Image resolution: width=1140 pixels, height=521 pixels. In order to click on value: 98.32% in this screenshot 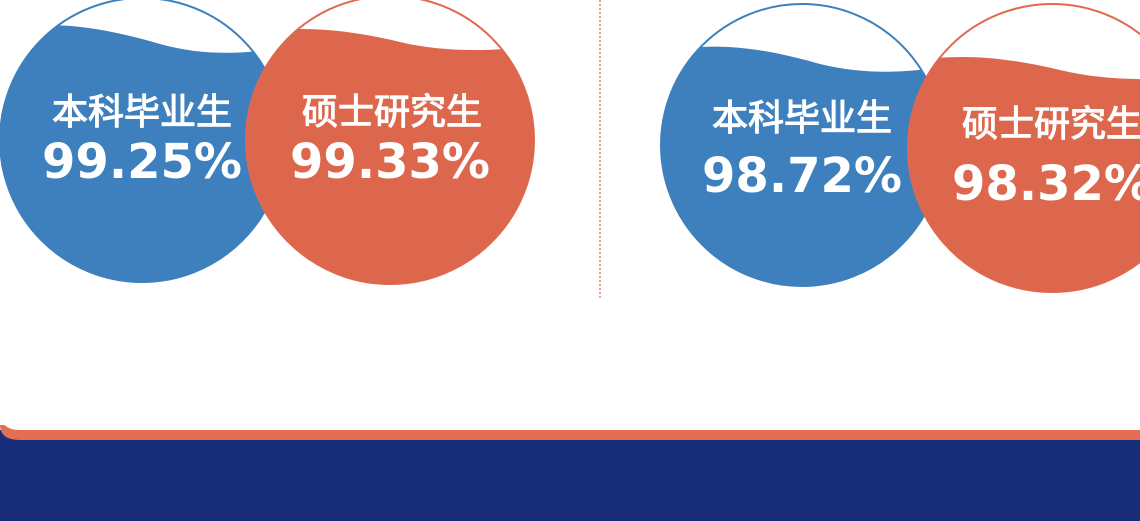, I will do `click(1046, 184)`.